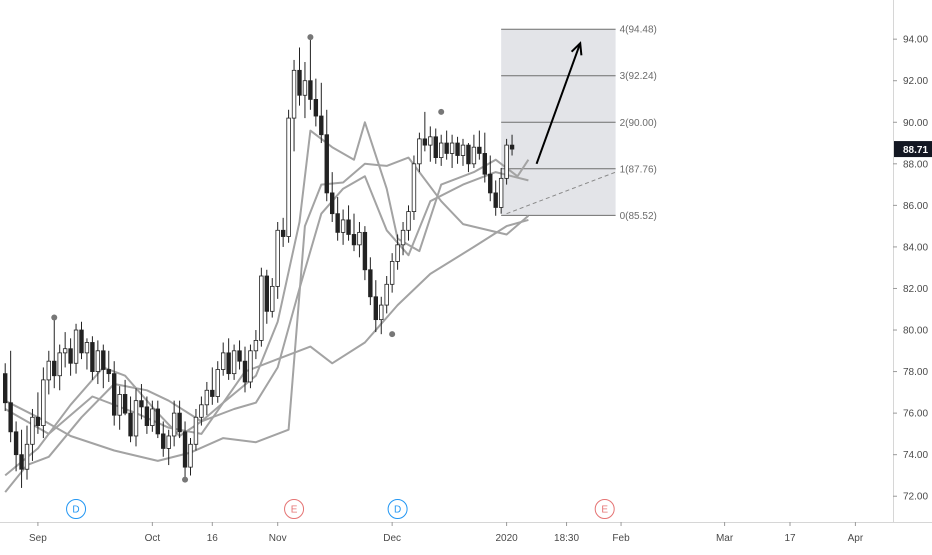  Describe the element at coordinates (915, 123) in the screenshot. I see `price-tick-label: 90.00` at that location.